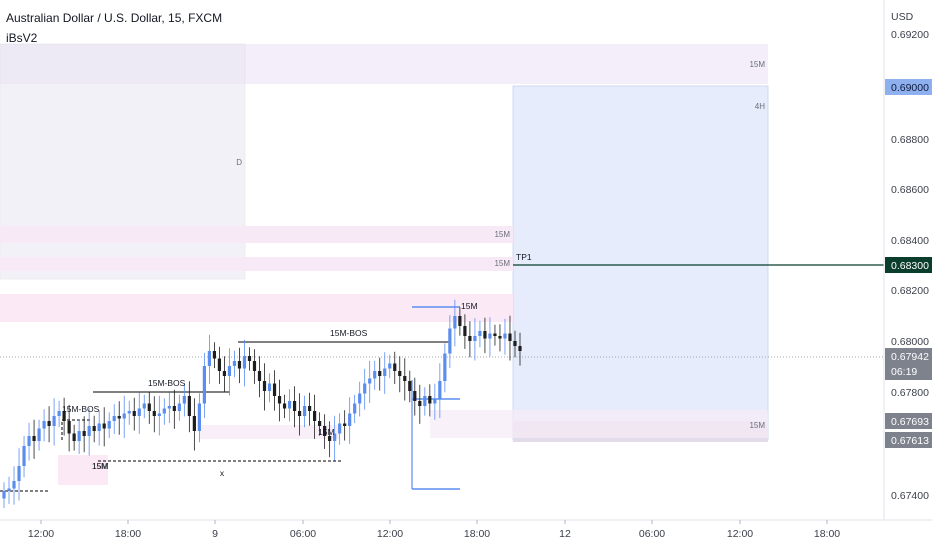 The image size is (932, 550). I want to click on price-tick: 0.68800, so click(910, 140).